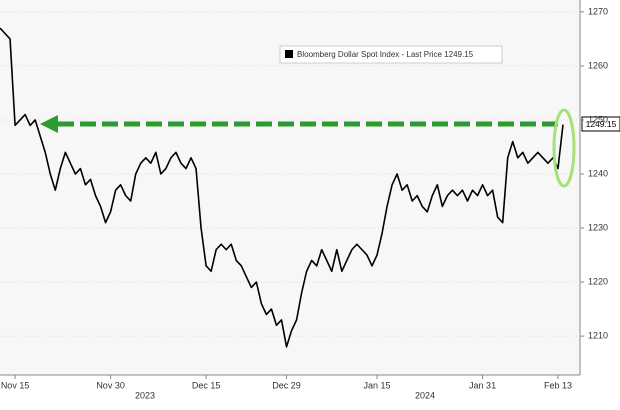 This screenshot has width=620, height=410. What do you see at coordinates (289, 54) in the screenshot?
I see `legend-swatch` at bounding box center [289, 54].